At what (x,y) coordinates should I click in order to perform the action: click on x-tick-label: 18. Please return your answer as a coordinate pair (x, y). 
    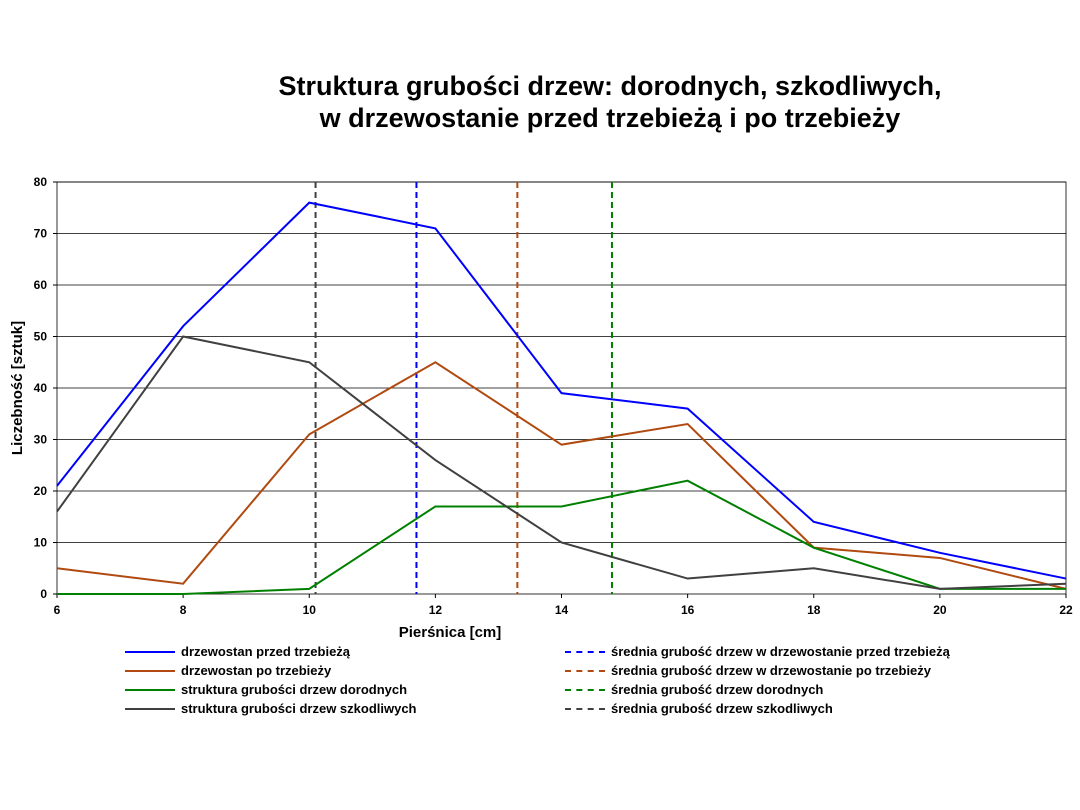
    Looking at the image, I should click on (814, 610).